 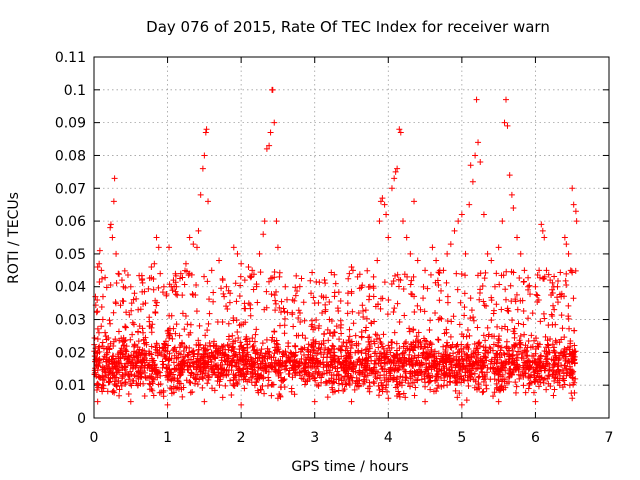 What do you see at coordinates (70, 156) in the screenshot?
I see `y-tick-label: 0.08` at bounding box center [70, 156].